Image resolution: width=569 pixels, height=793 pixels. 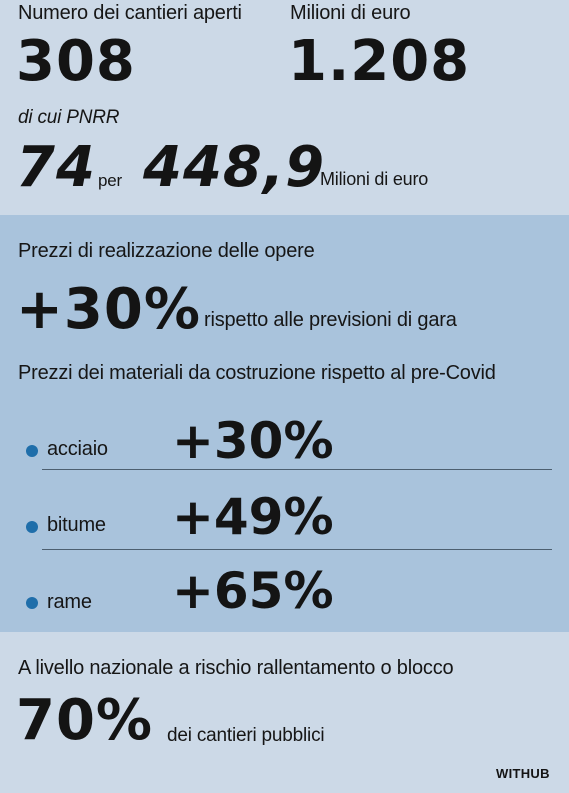 What do you see at coordinates (130, 13) in the screenshot?
I see `cantieri-label: Numero dei cantieri aperti` at bounding box center [130, 13].